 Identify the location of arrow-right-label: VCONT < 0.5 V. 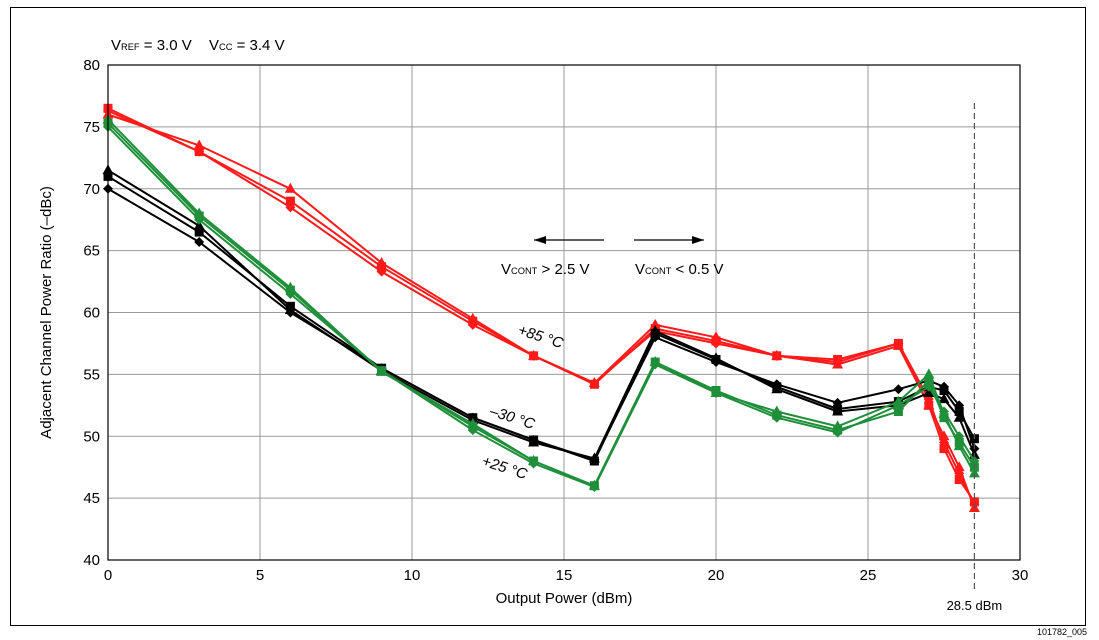
(679, 269).